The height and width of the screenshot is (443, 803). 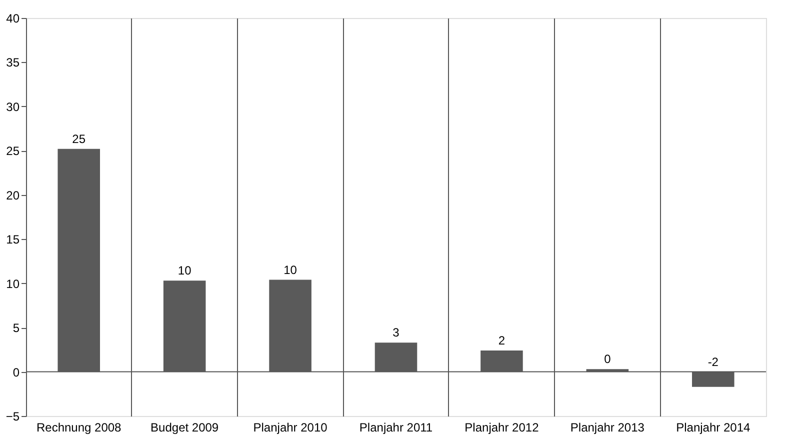 What do you see at coordinates (13, 283) in the screenshot?
I see `y-tick-label: 10` at bounding box center [13, 283].